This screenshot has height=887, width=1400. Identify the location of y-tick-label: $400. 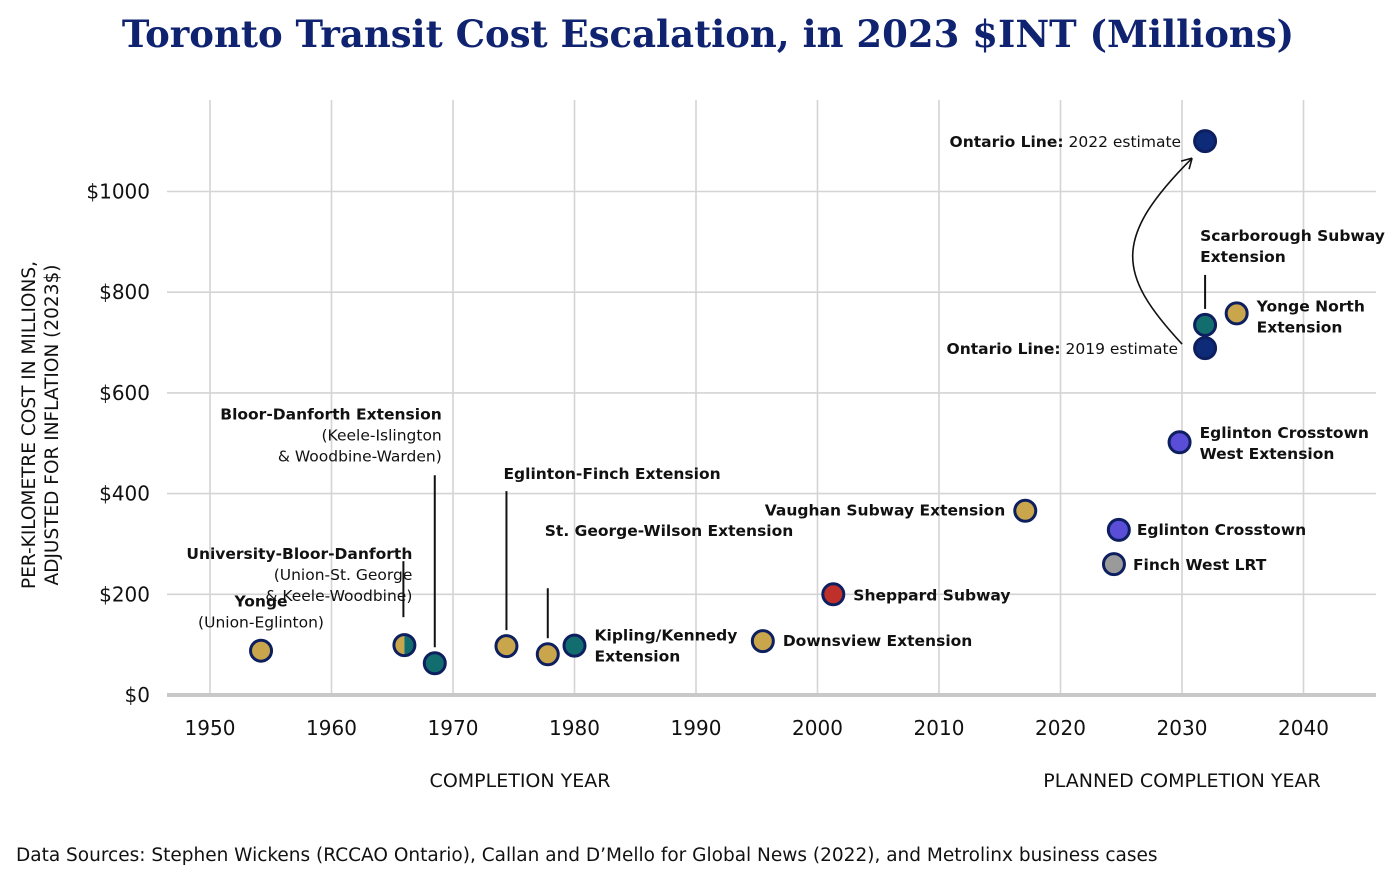
(124, 494).